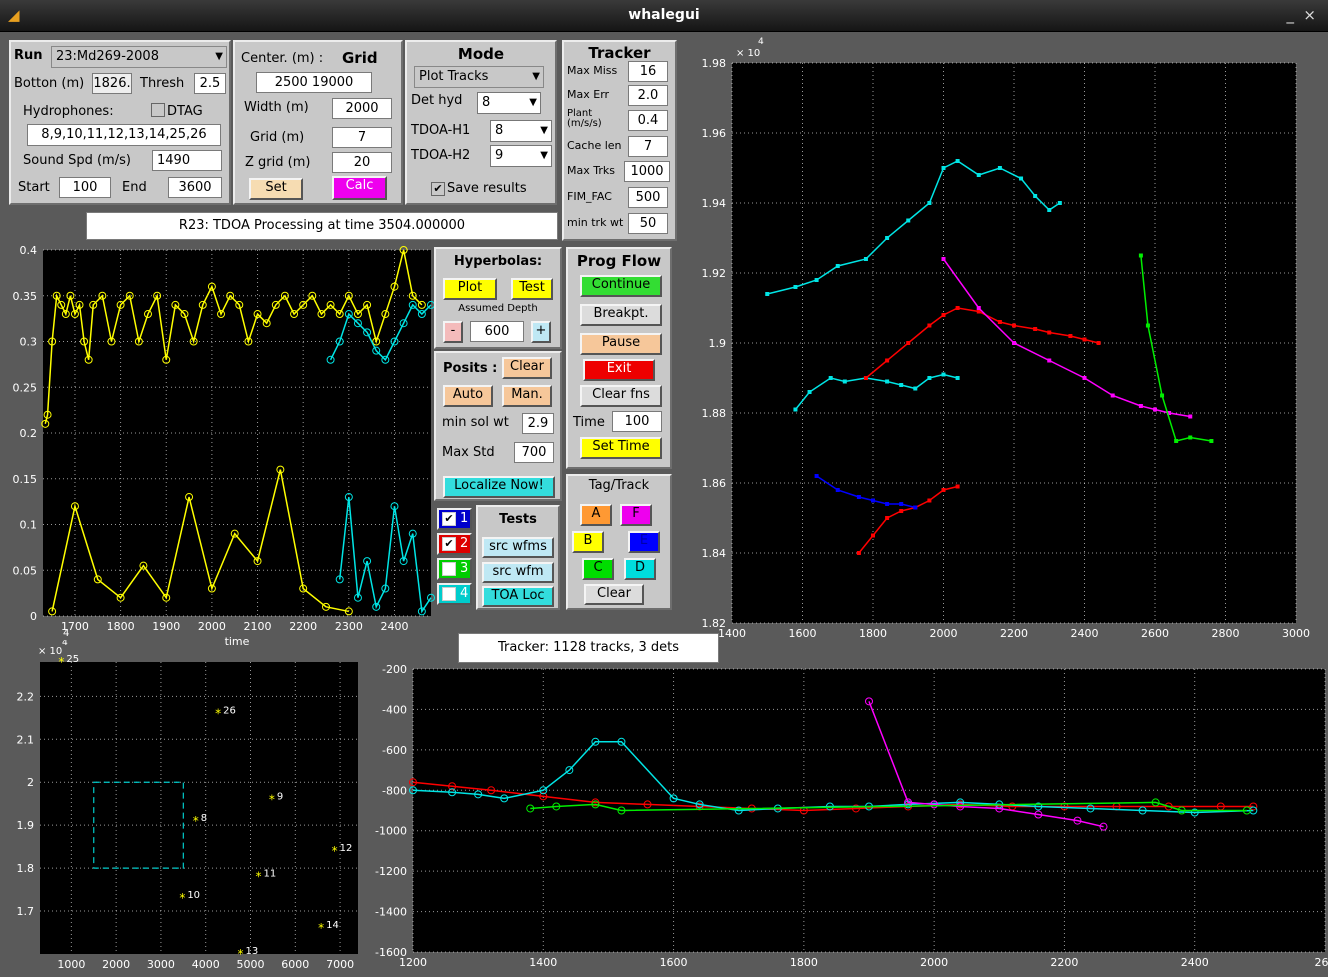 This screenshot has width=1328, height=977. What do you see at coordinates (26, 739) in the screenshot?
I see `y-tick-label: 2.1` at bounding box center [26, 739].